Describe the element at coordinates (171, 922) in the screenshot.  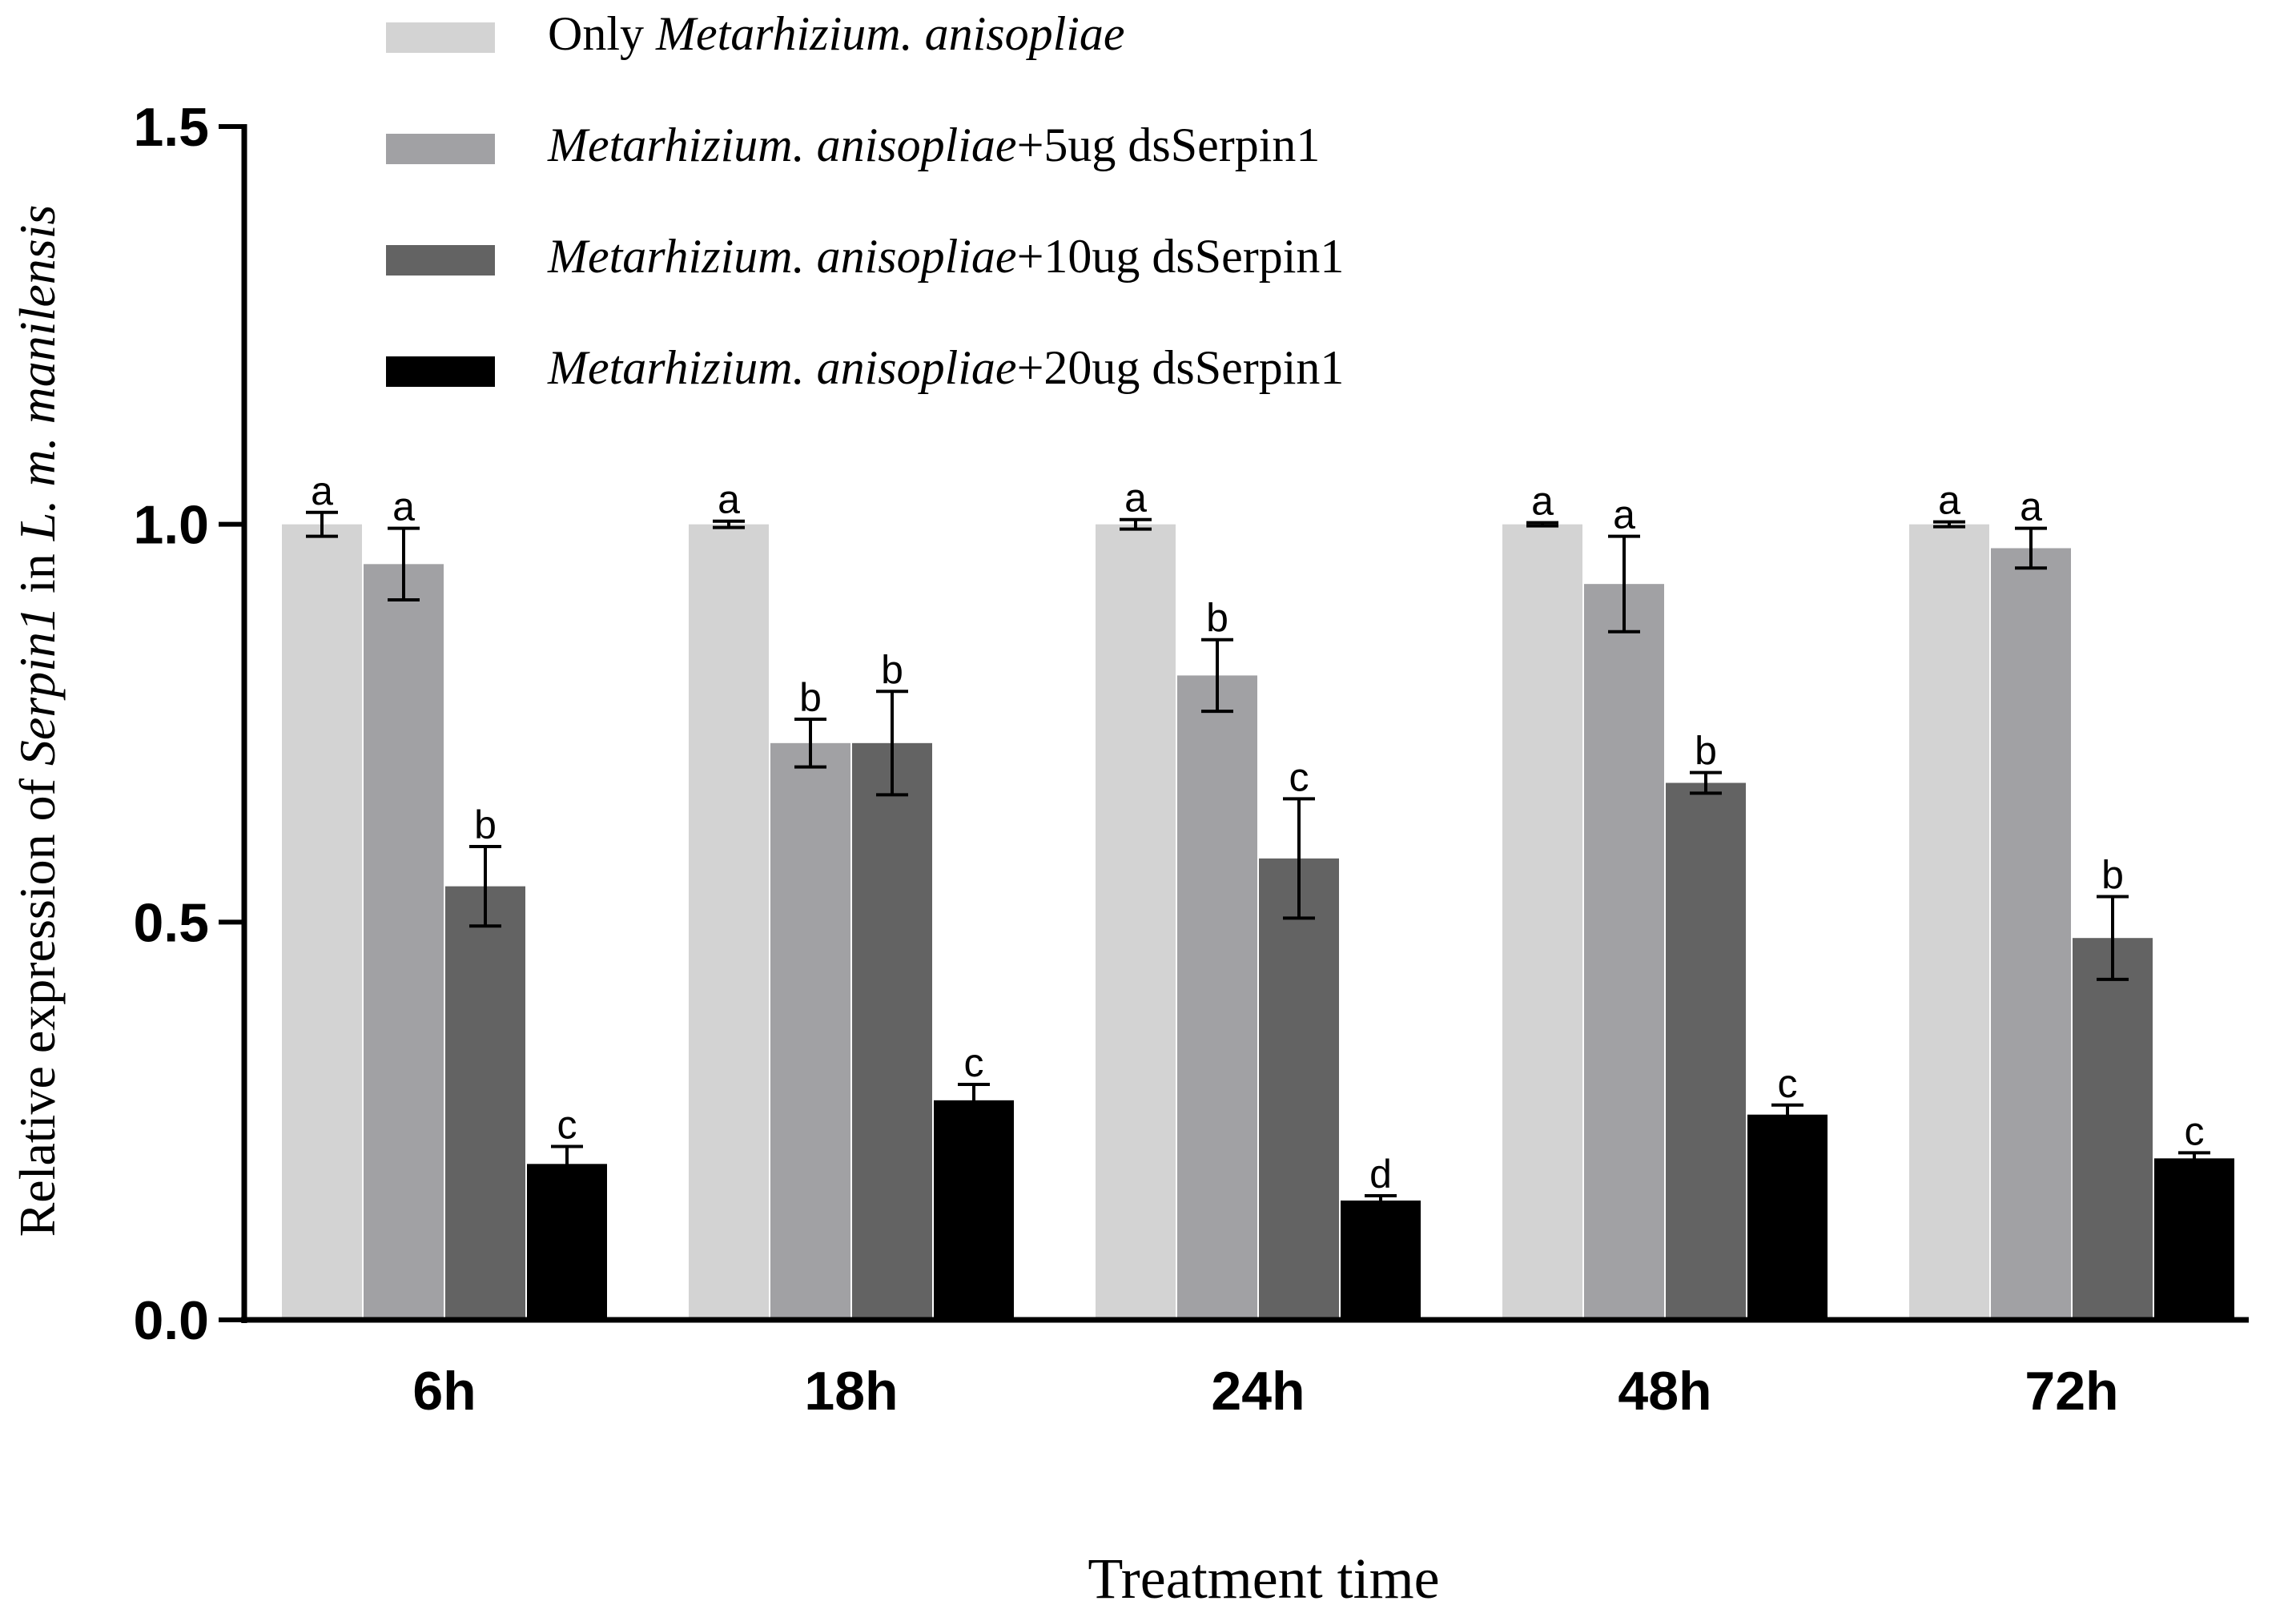
I see `y-tick-label: 0.5` at that location.